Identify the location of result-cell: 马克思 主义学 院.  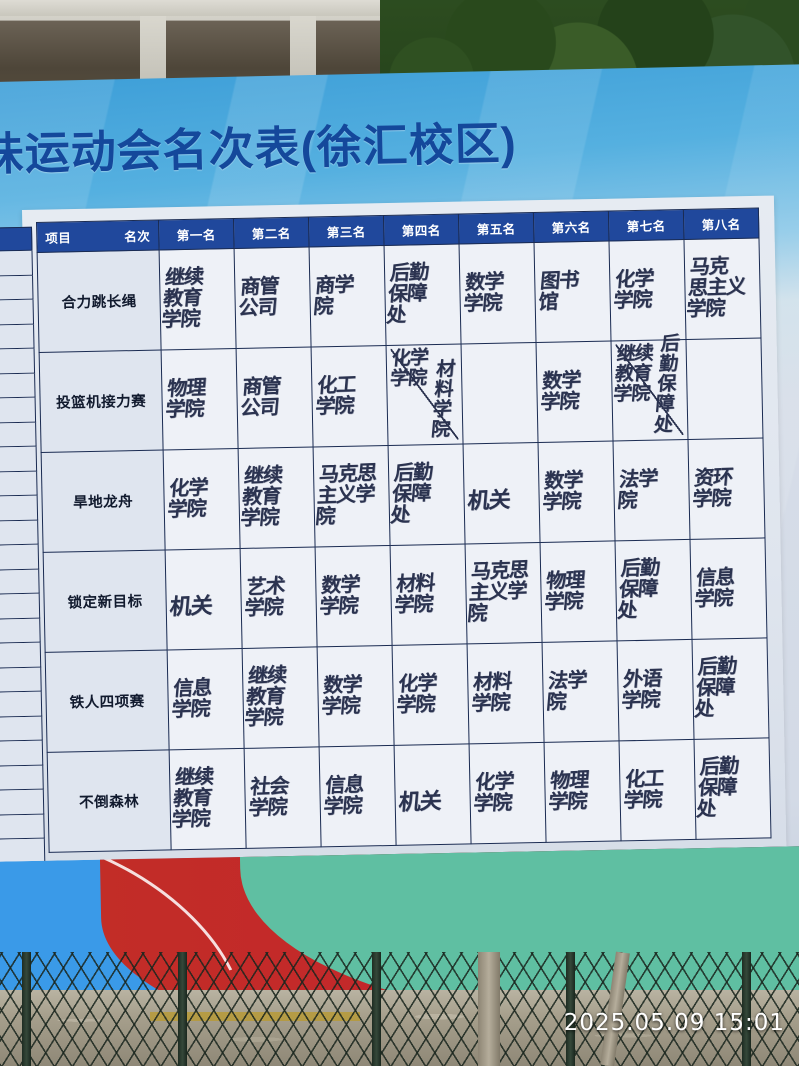
(352, 496).